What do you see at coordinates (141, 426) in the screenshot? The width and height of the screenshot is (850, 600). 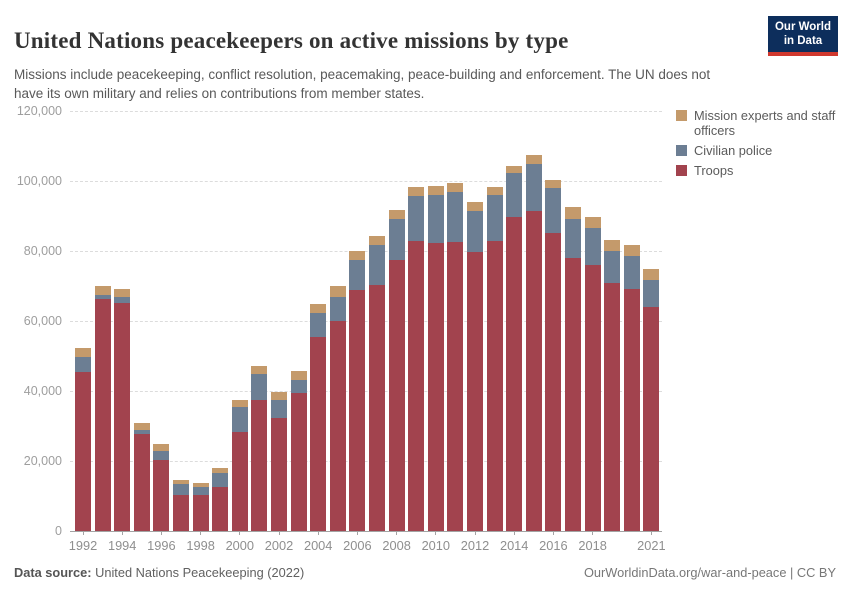 I see `bar-segment-1995-mission-experts-and-staff-officers` at bounding box center [141, 426].